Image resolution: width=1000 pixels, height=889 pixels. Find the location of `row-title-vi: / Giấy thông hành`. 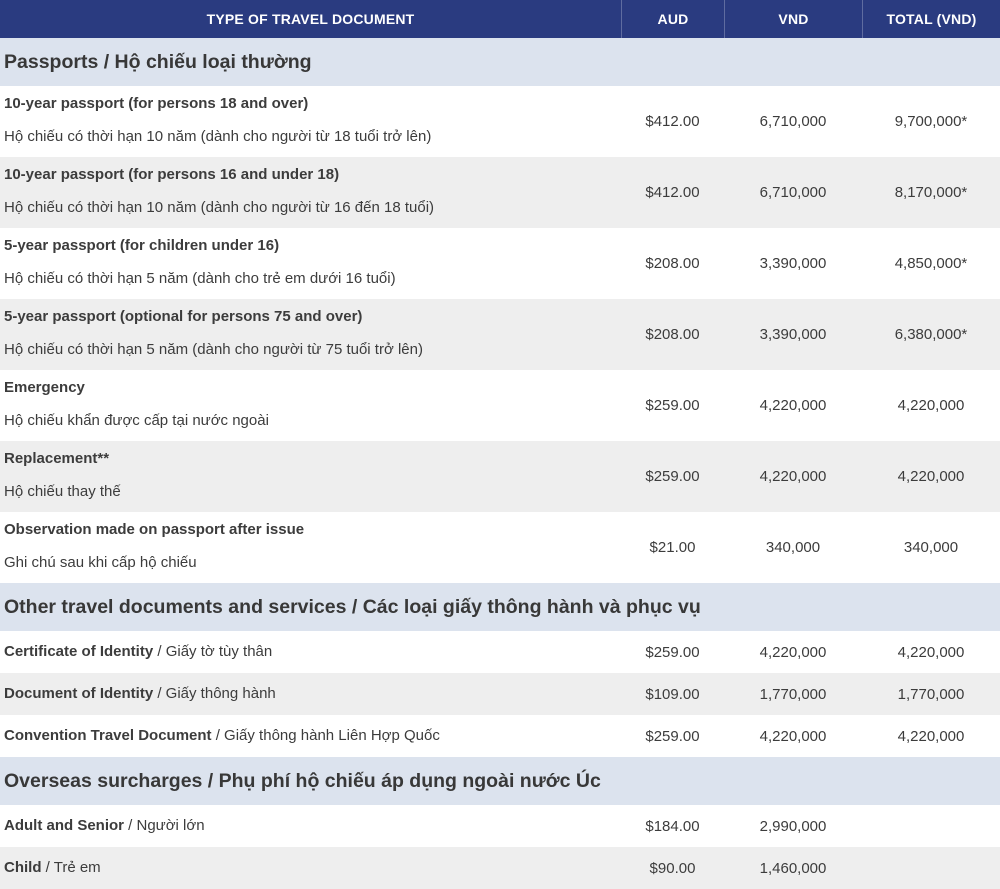

row-title-vi: / Giấy thông hành is located at coordinates (214, 693).